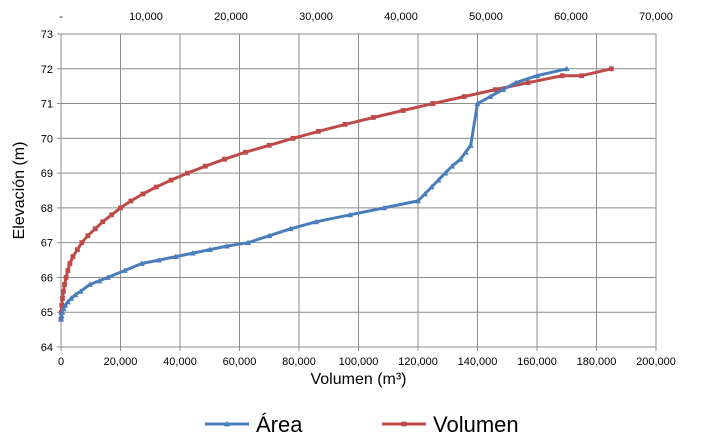 The width and height of the screenshot is (711, 440). What do you see at coordinates (401, 17) in the screenshot?
I see `x2-tick-label: 40,000` at bounding box center [401, 17].